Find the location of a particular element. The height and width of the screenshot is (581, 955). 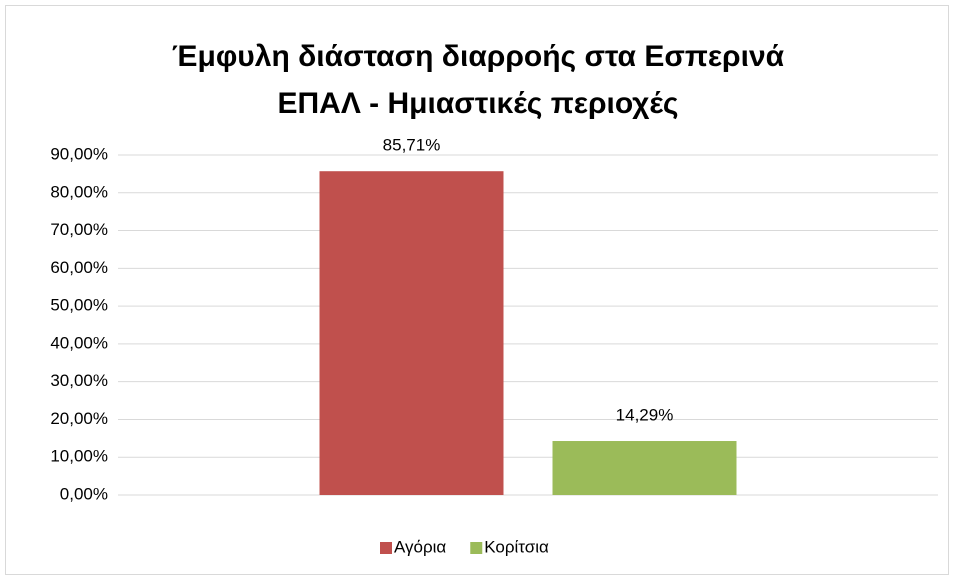

y-tick-label: 10,00% is located at coordinates (79, 456).